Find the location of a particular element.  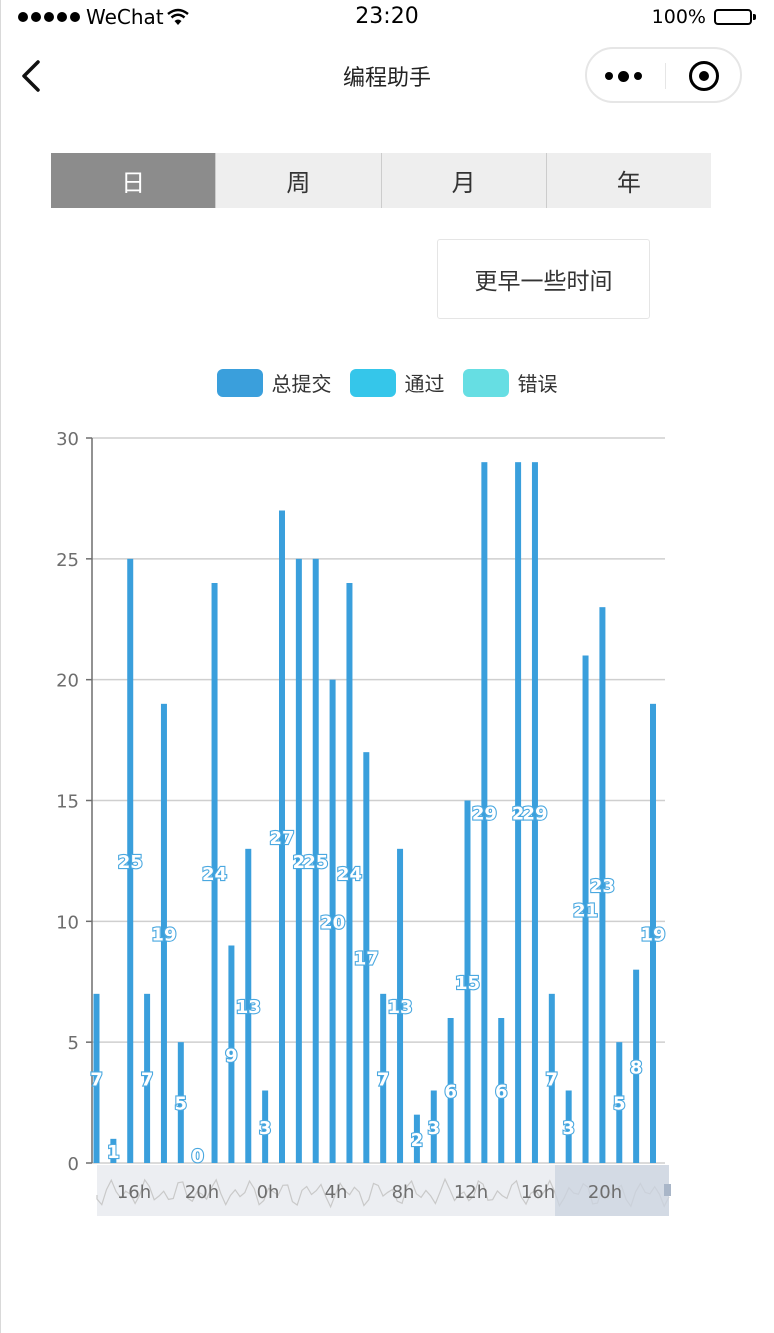

legend-item-total: 总提交 is located at coordinates (274, 382).